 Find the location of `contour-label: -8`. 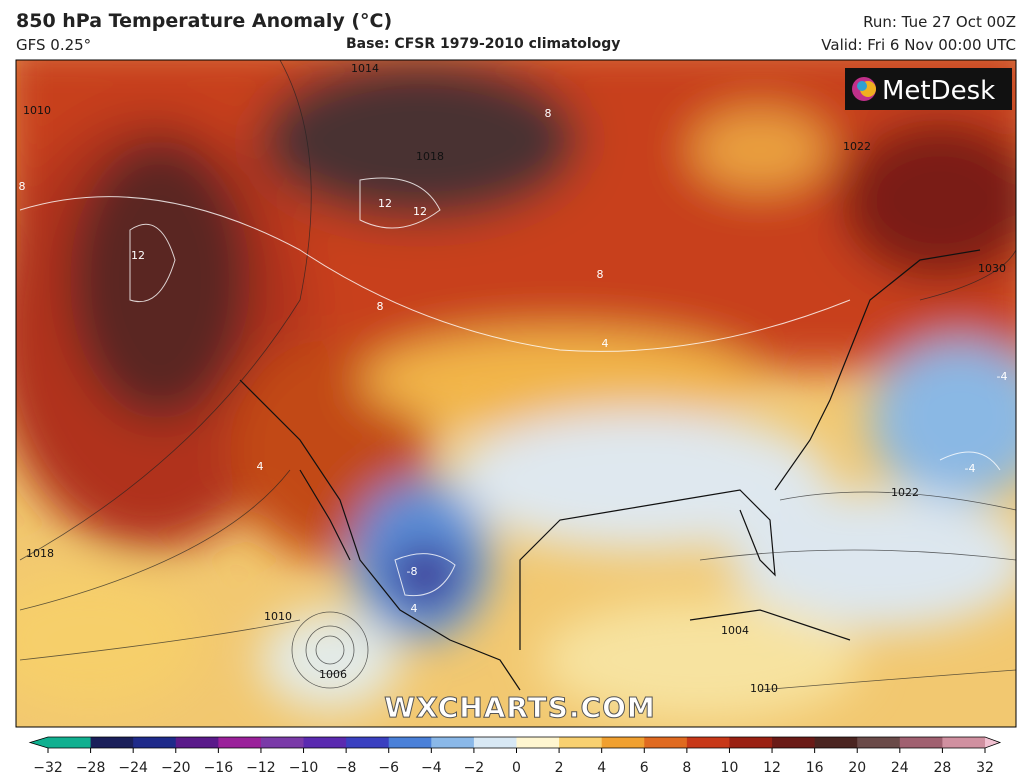

contour-label: -8 is located at coordinates (412, 571).